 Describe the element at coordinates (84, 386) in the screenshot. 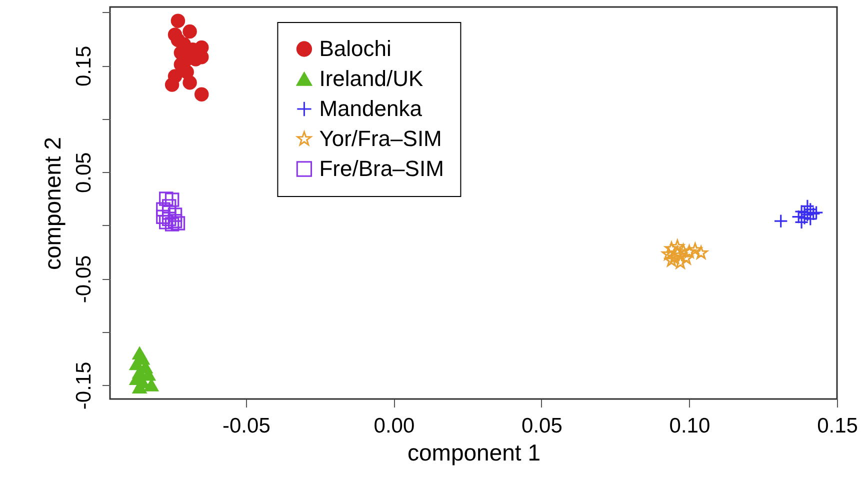

I see `y-tick-label: -0.15` at that location.